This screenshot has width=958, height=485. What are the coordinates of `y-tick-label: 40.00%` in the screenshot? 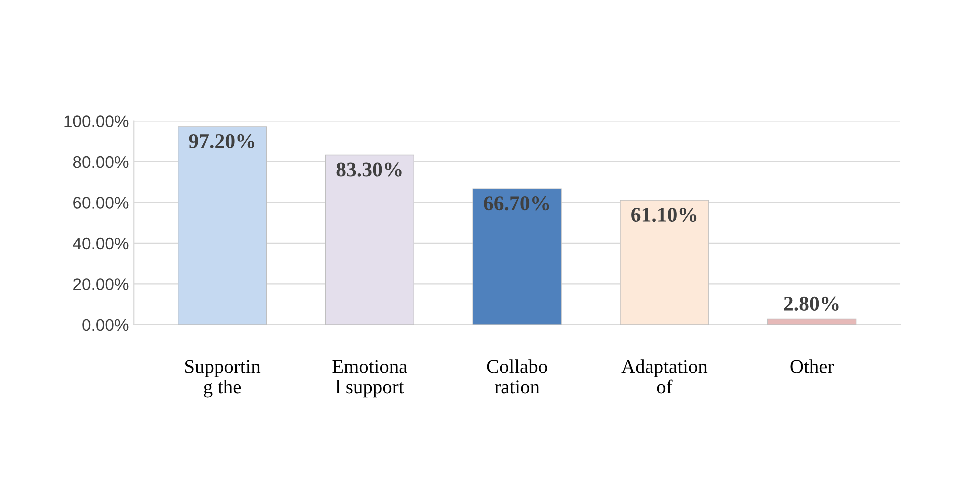 It's located at (101, 244).